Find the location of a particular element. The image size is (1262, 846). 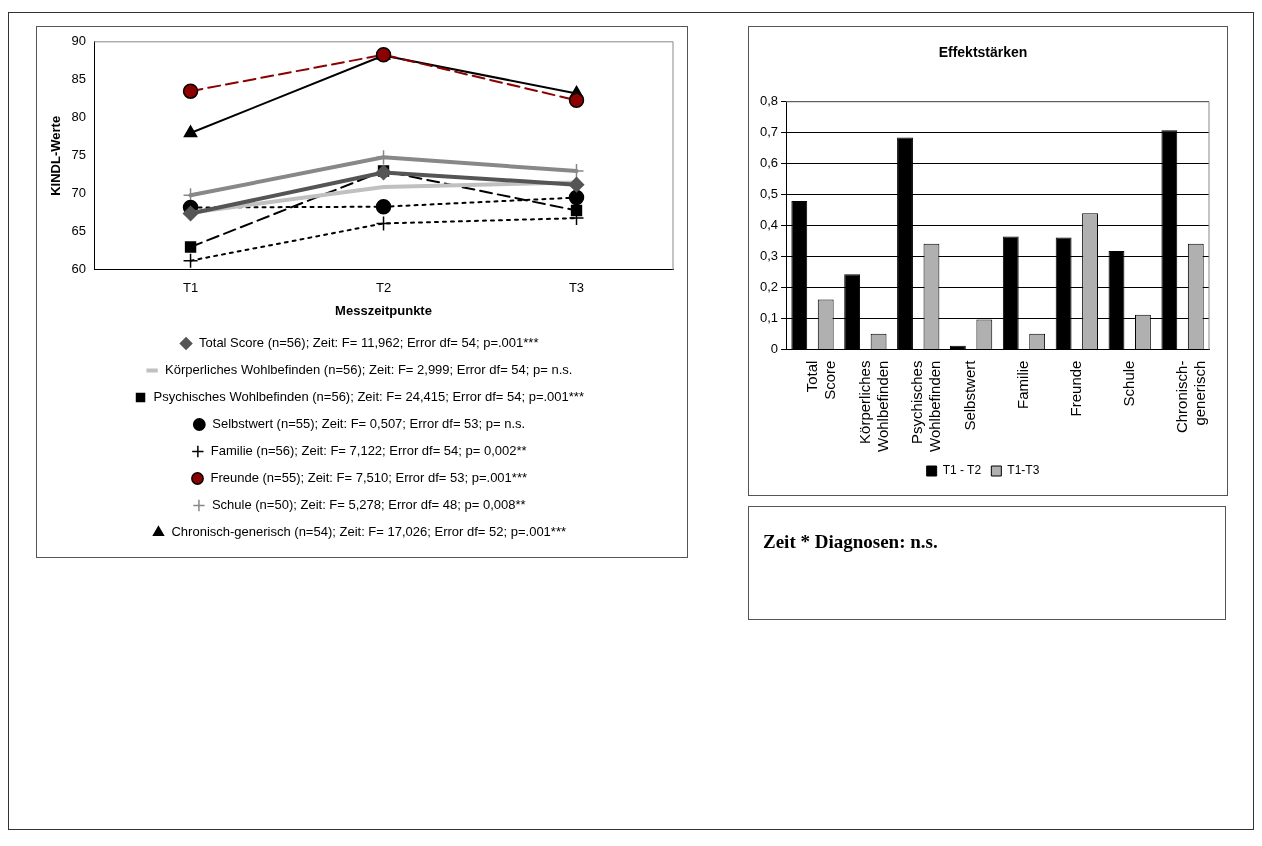

y-tick-label: 0,5 is located at coordinates (769, 194).